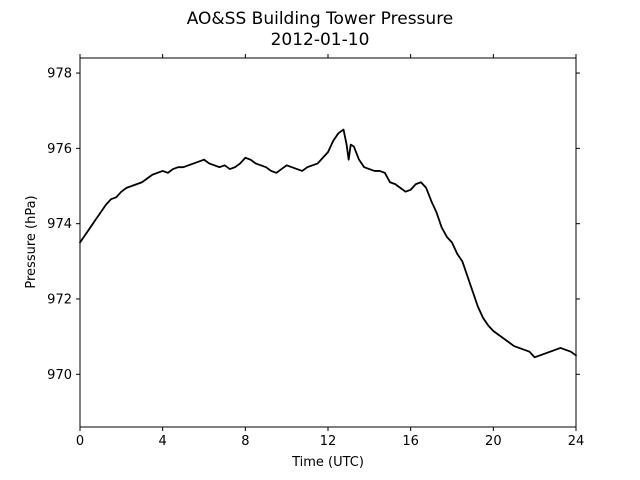 The height and width of the screenshot is (480, 640). Describe the element at coordinates (59, 149) in the screenshot. I see `y-tick-label: 976` at that location.